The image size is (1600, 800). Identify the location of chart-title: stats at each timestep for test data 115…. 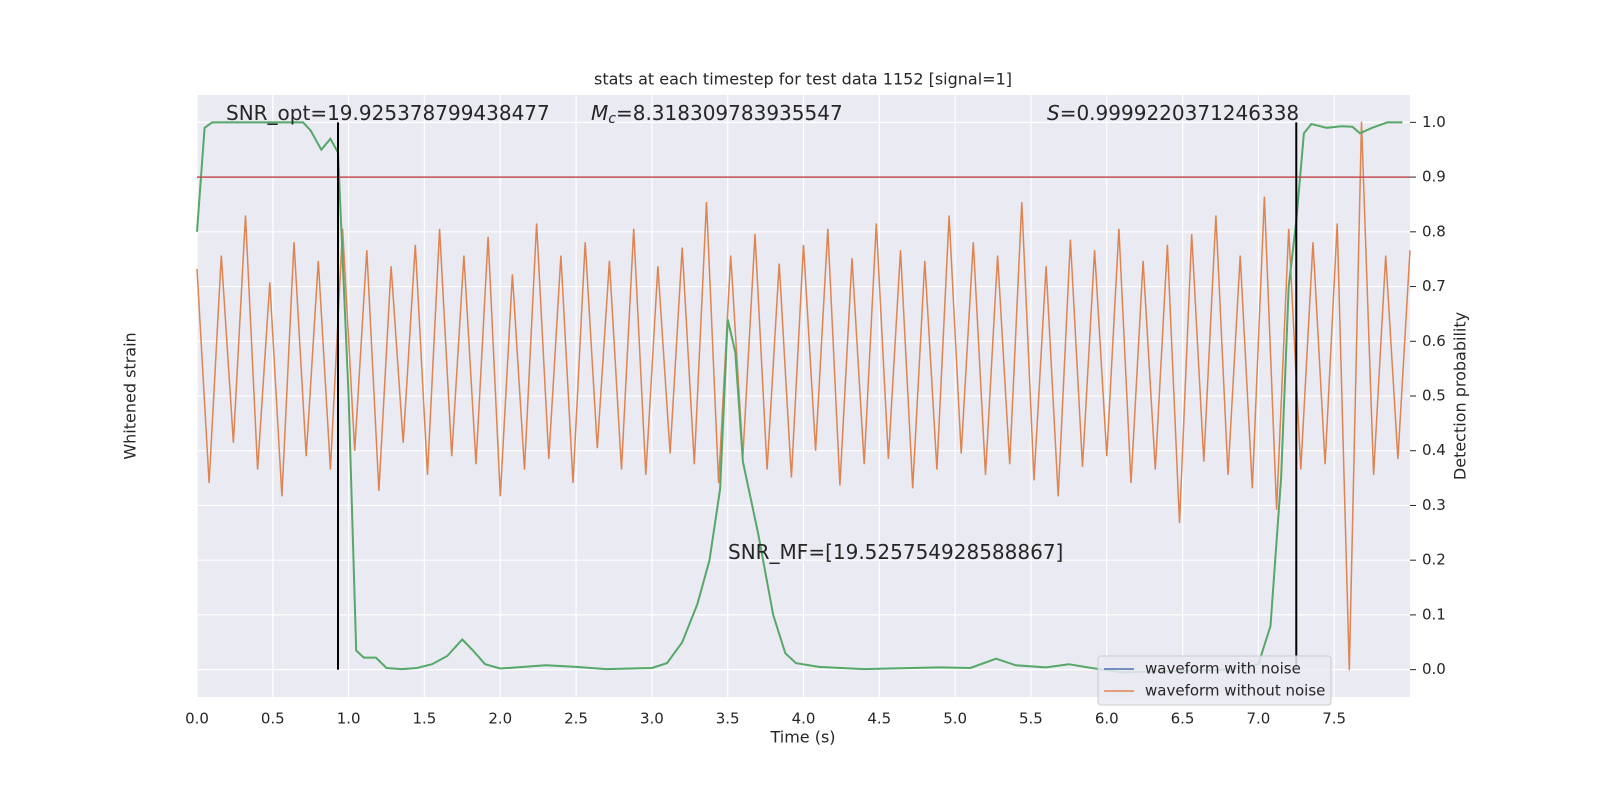
(803, 79).